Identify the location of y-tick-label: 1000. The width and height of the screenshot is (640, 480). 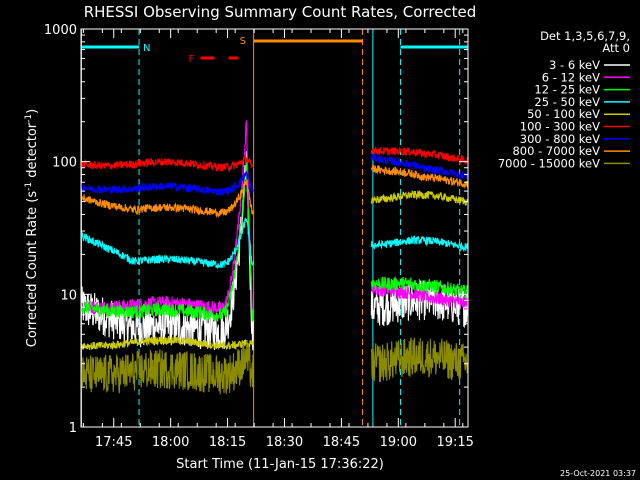
(60, 30).